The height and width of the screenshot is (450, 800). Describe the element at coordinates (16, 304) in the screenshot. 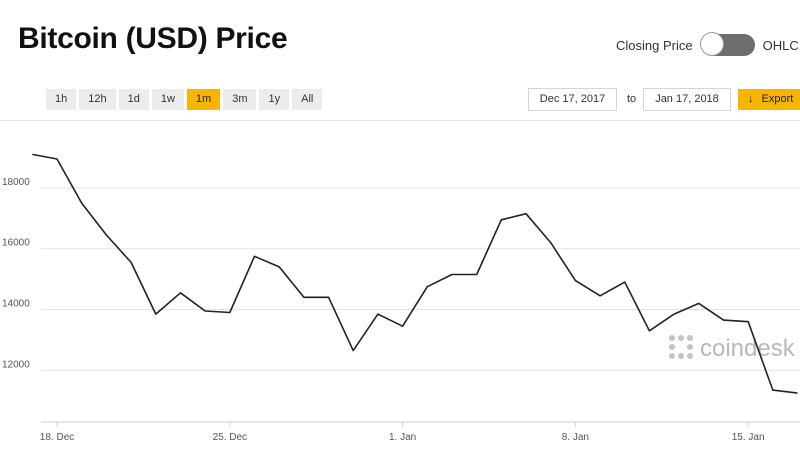

I see `y-tick-label: 14000` at that location.